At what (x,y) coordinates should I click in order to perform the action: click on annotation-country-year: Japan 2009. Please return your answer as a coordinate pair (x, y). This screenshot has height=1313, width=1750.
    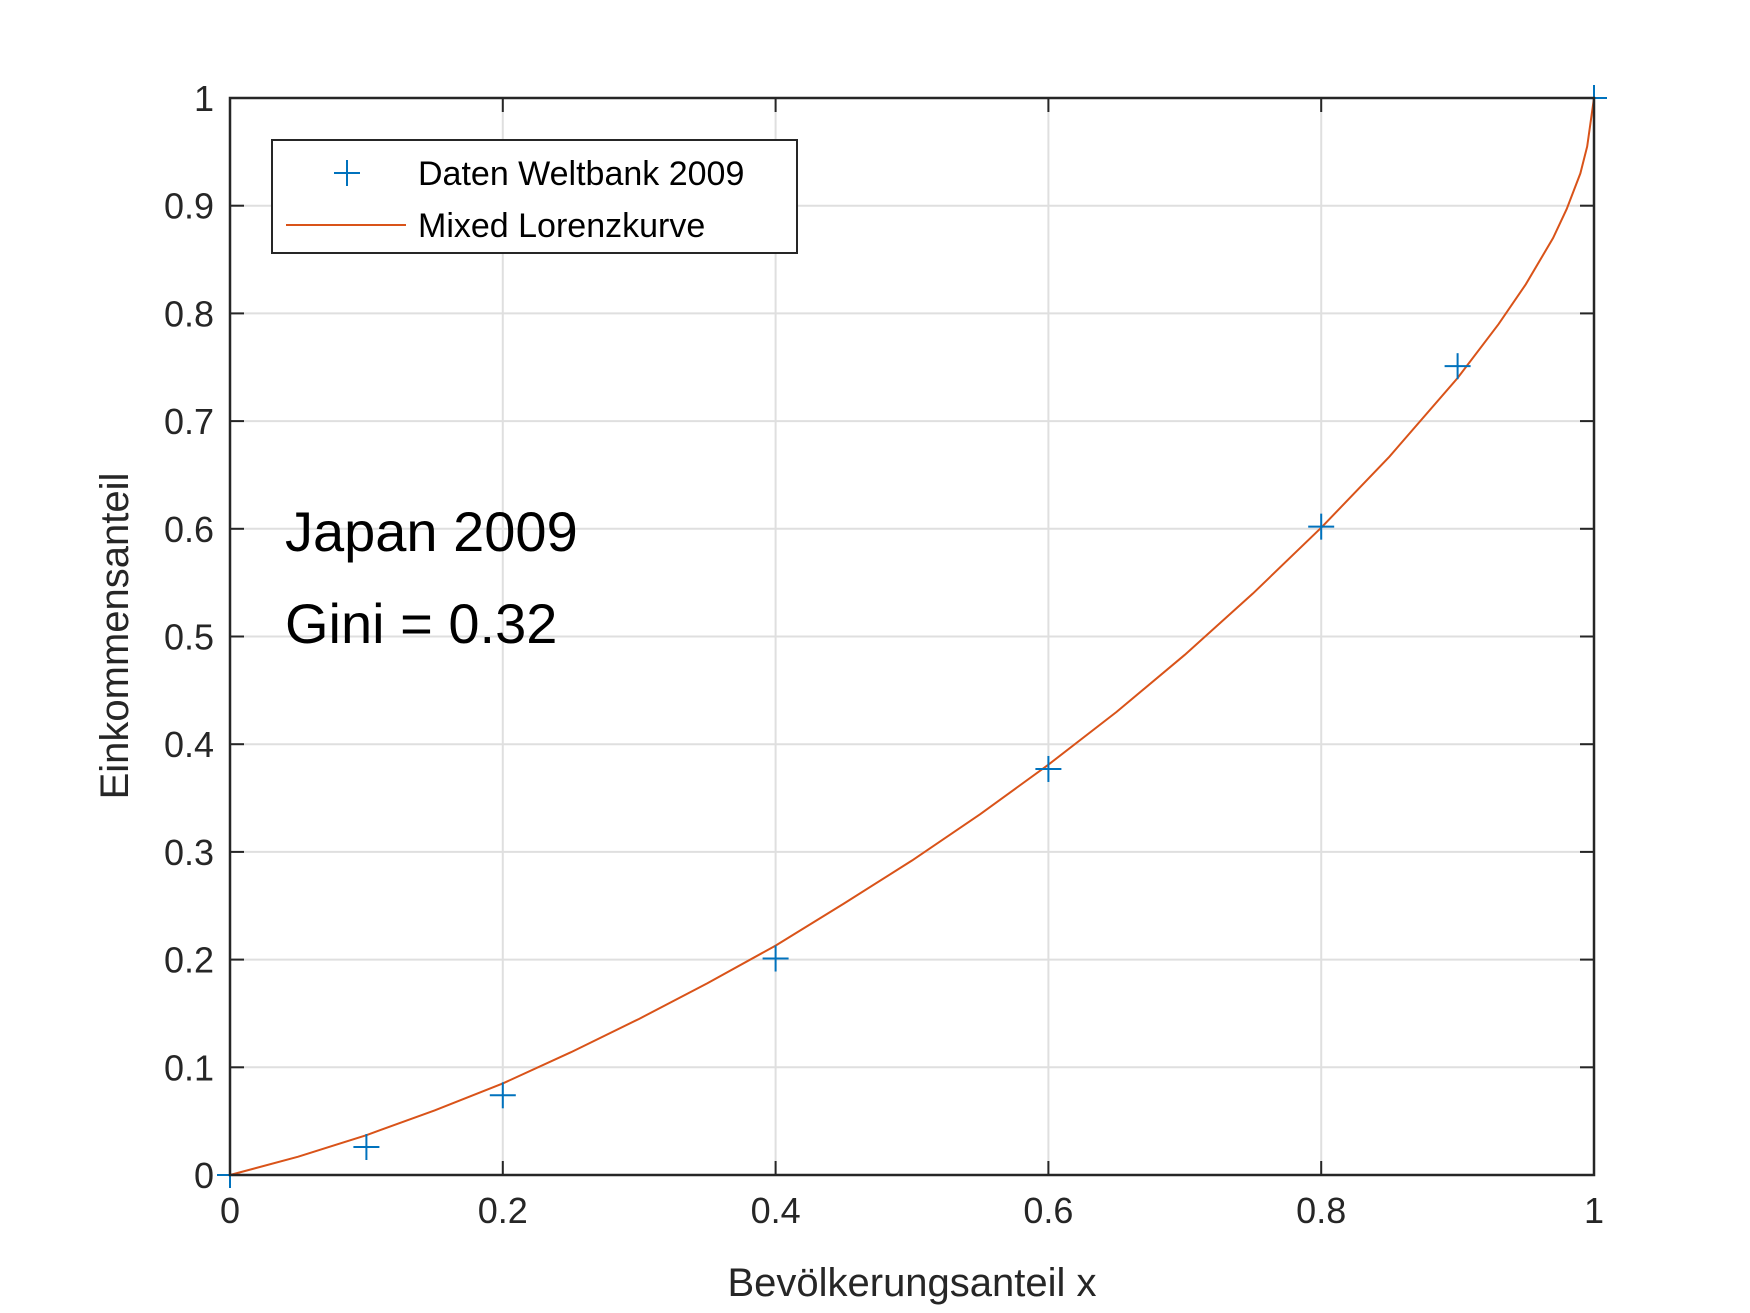
    Looking at the image, I should click on (431, 531).